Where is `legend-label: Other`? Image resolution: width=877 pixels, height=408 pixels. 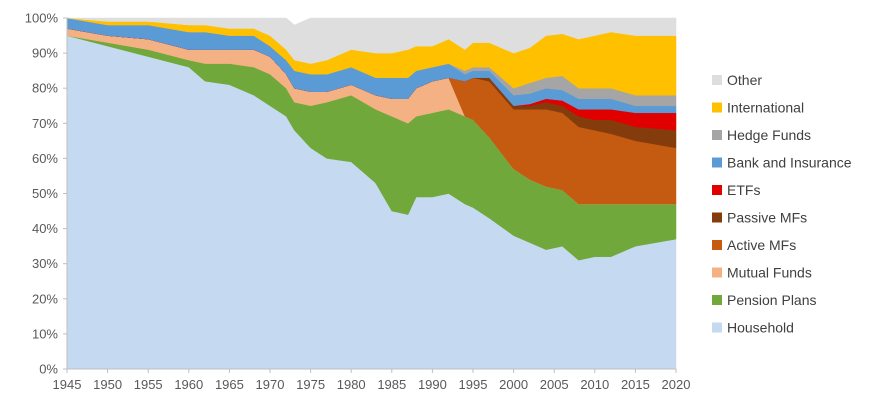
legend-label: Other is located at coordinates (744, 80).